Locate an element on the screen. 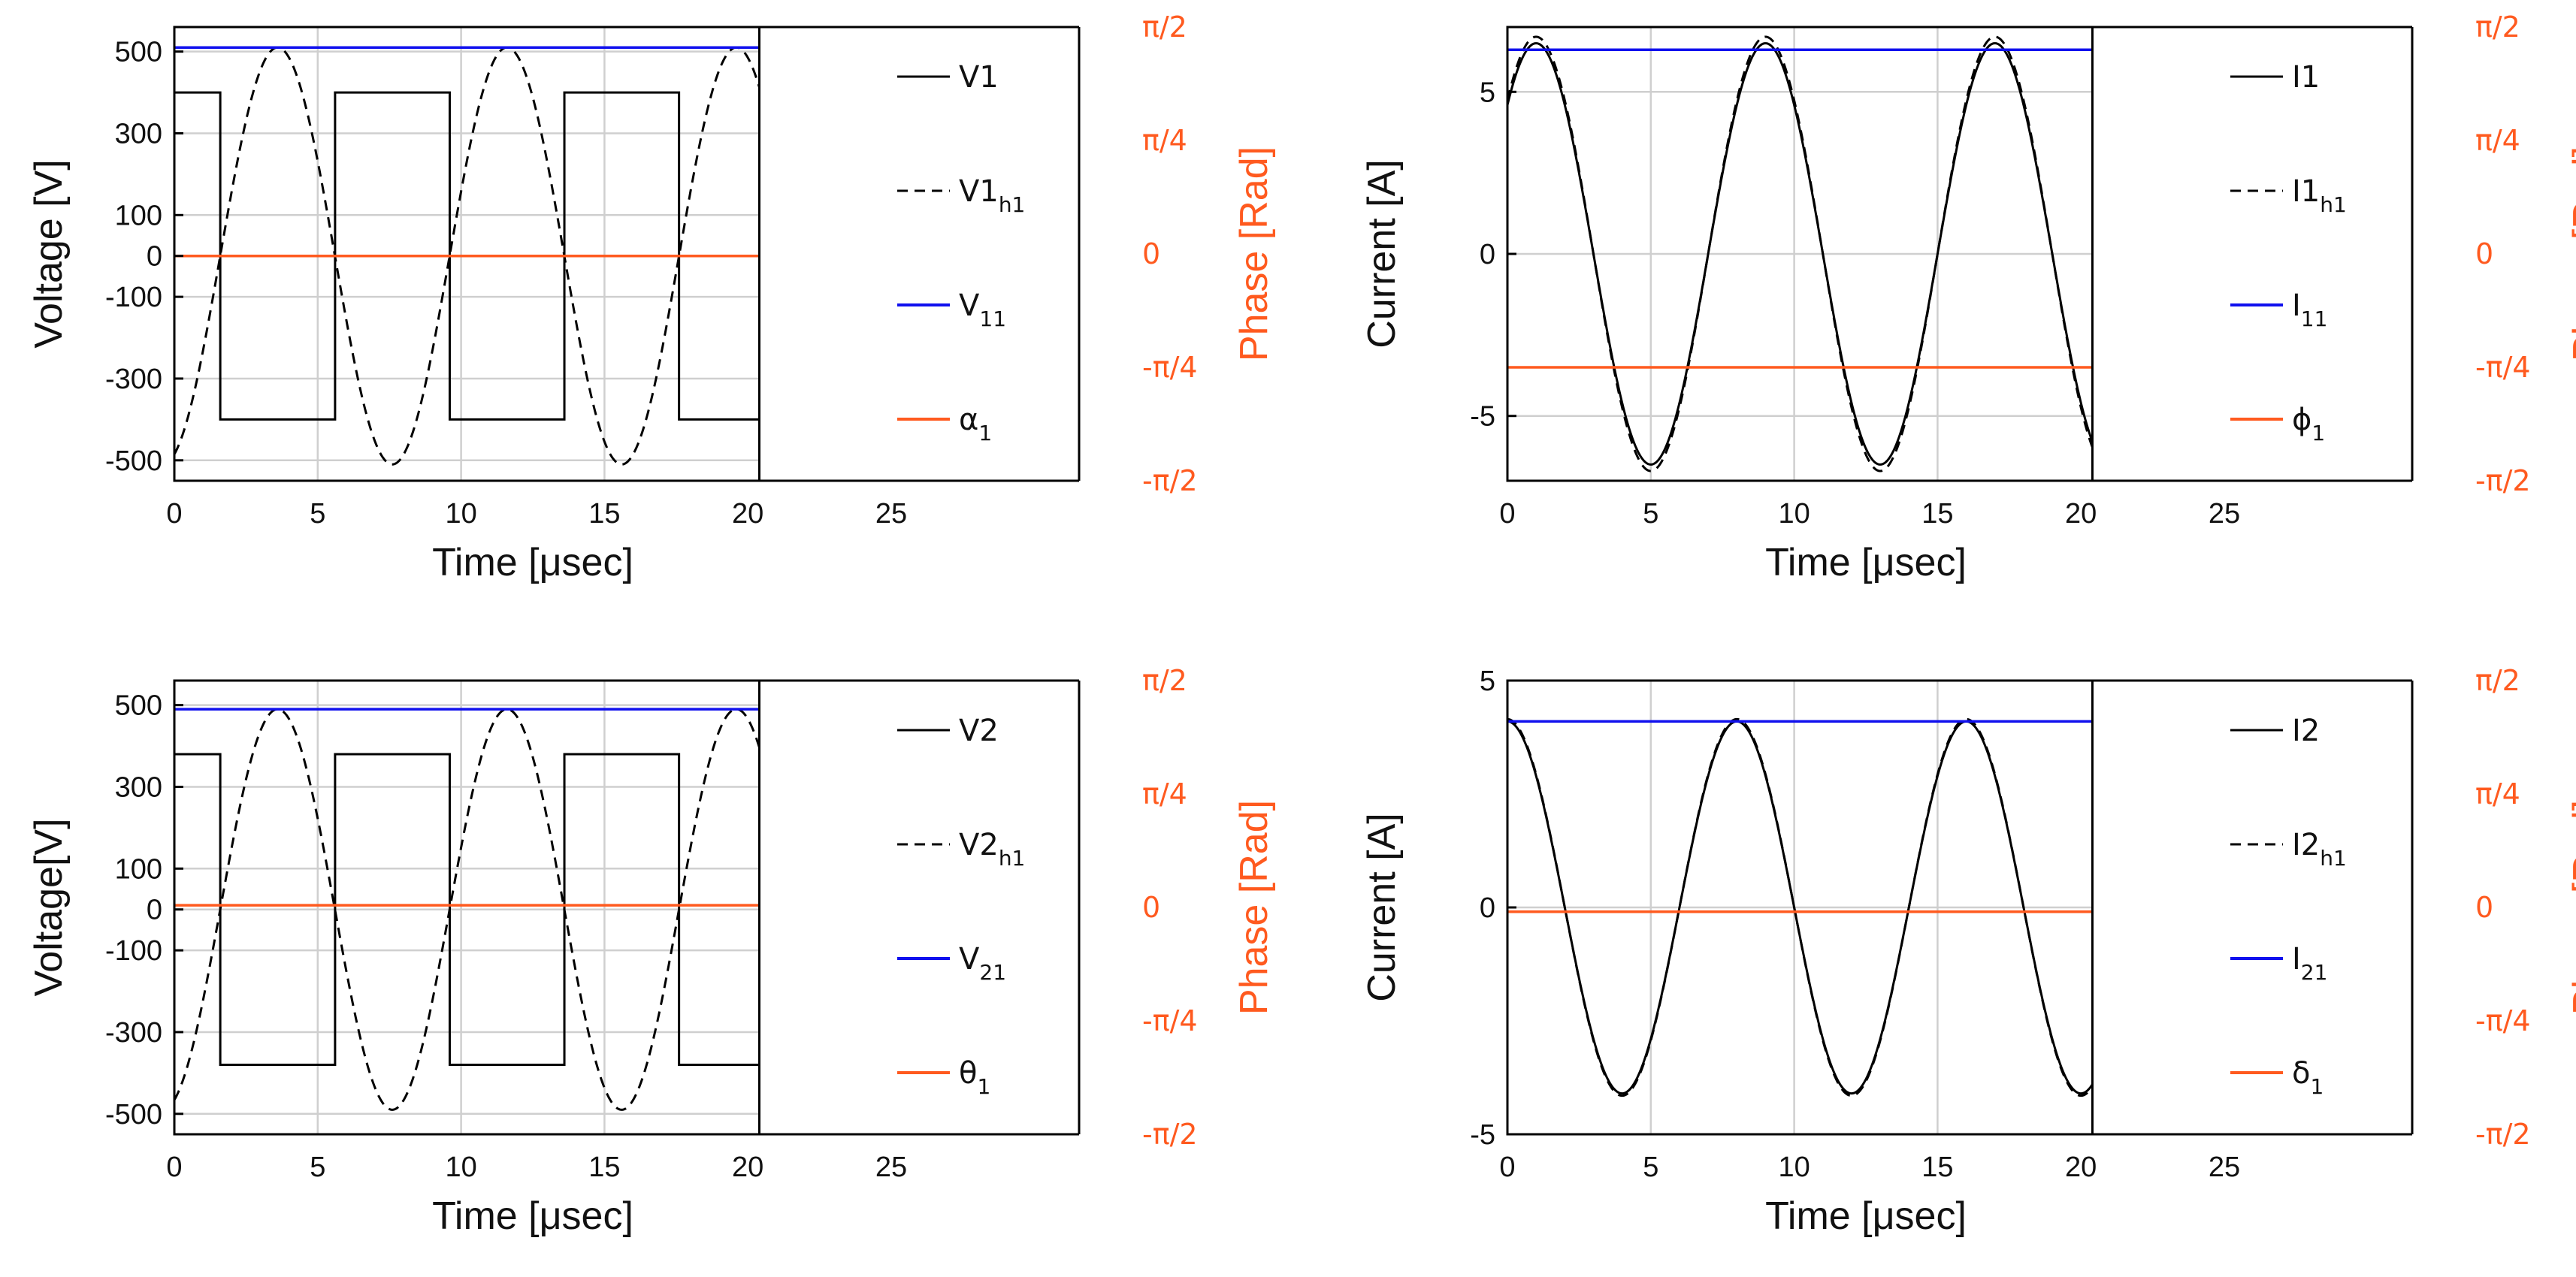 The image size is (2576, 1277). legend-label-I1h1: I1h1 is located at coordinates (2319, 195).